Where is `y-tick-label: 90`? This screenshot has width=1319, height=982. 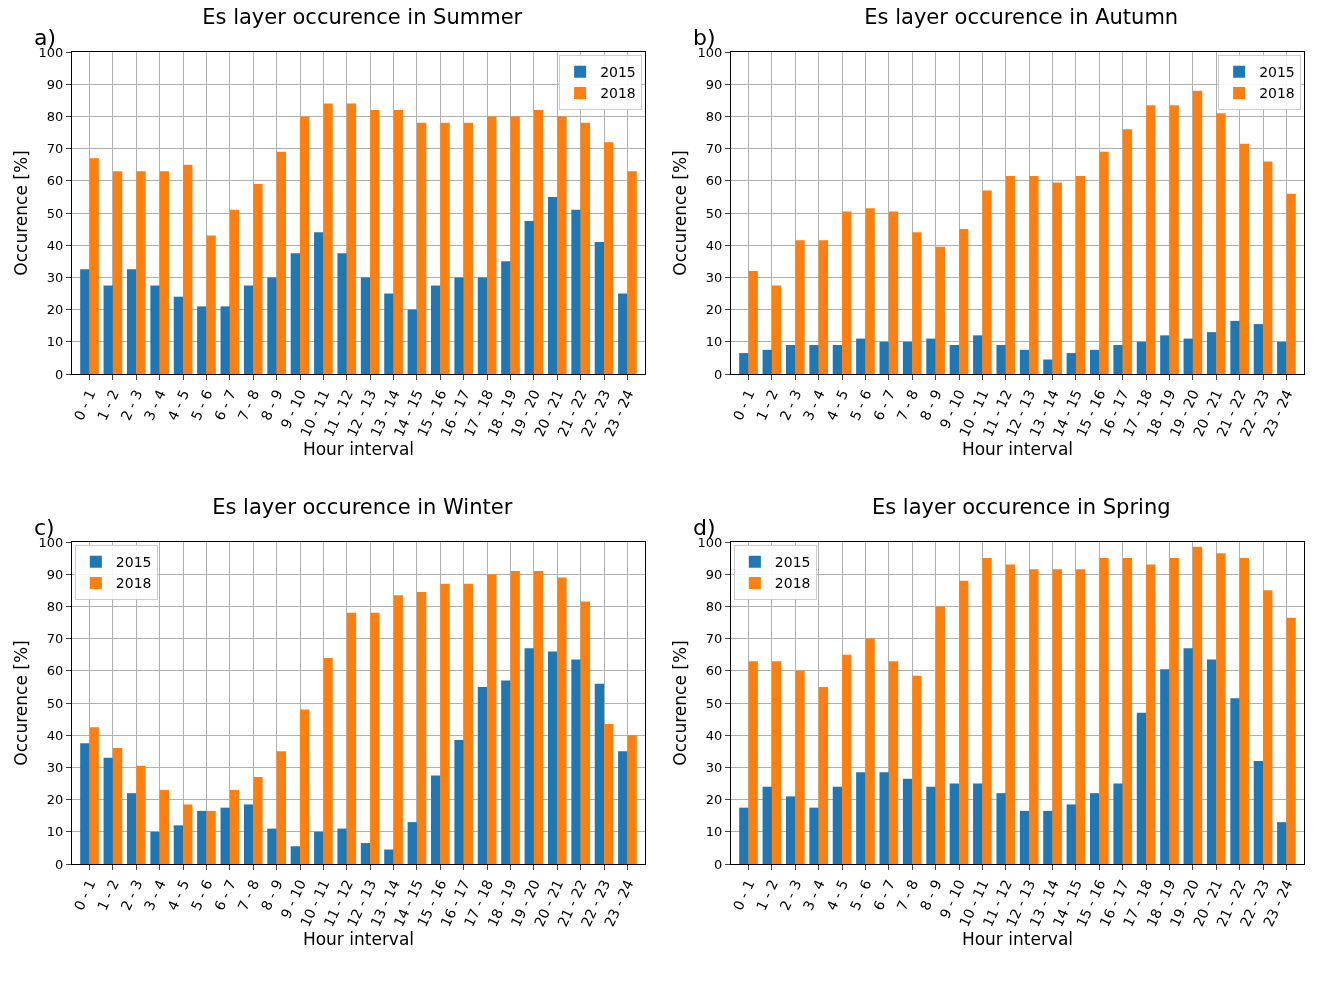
y-tick-label: 90 is located at coordinates (714, 574).